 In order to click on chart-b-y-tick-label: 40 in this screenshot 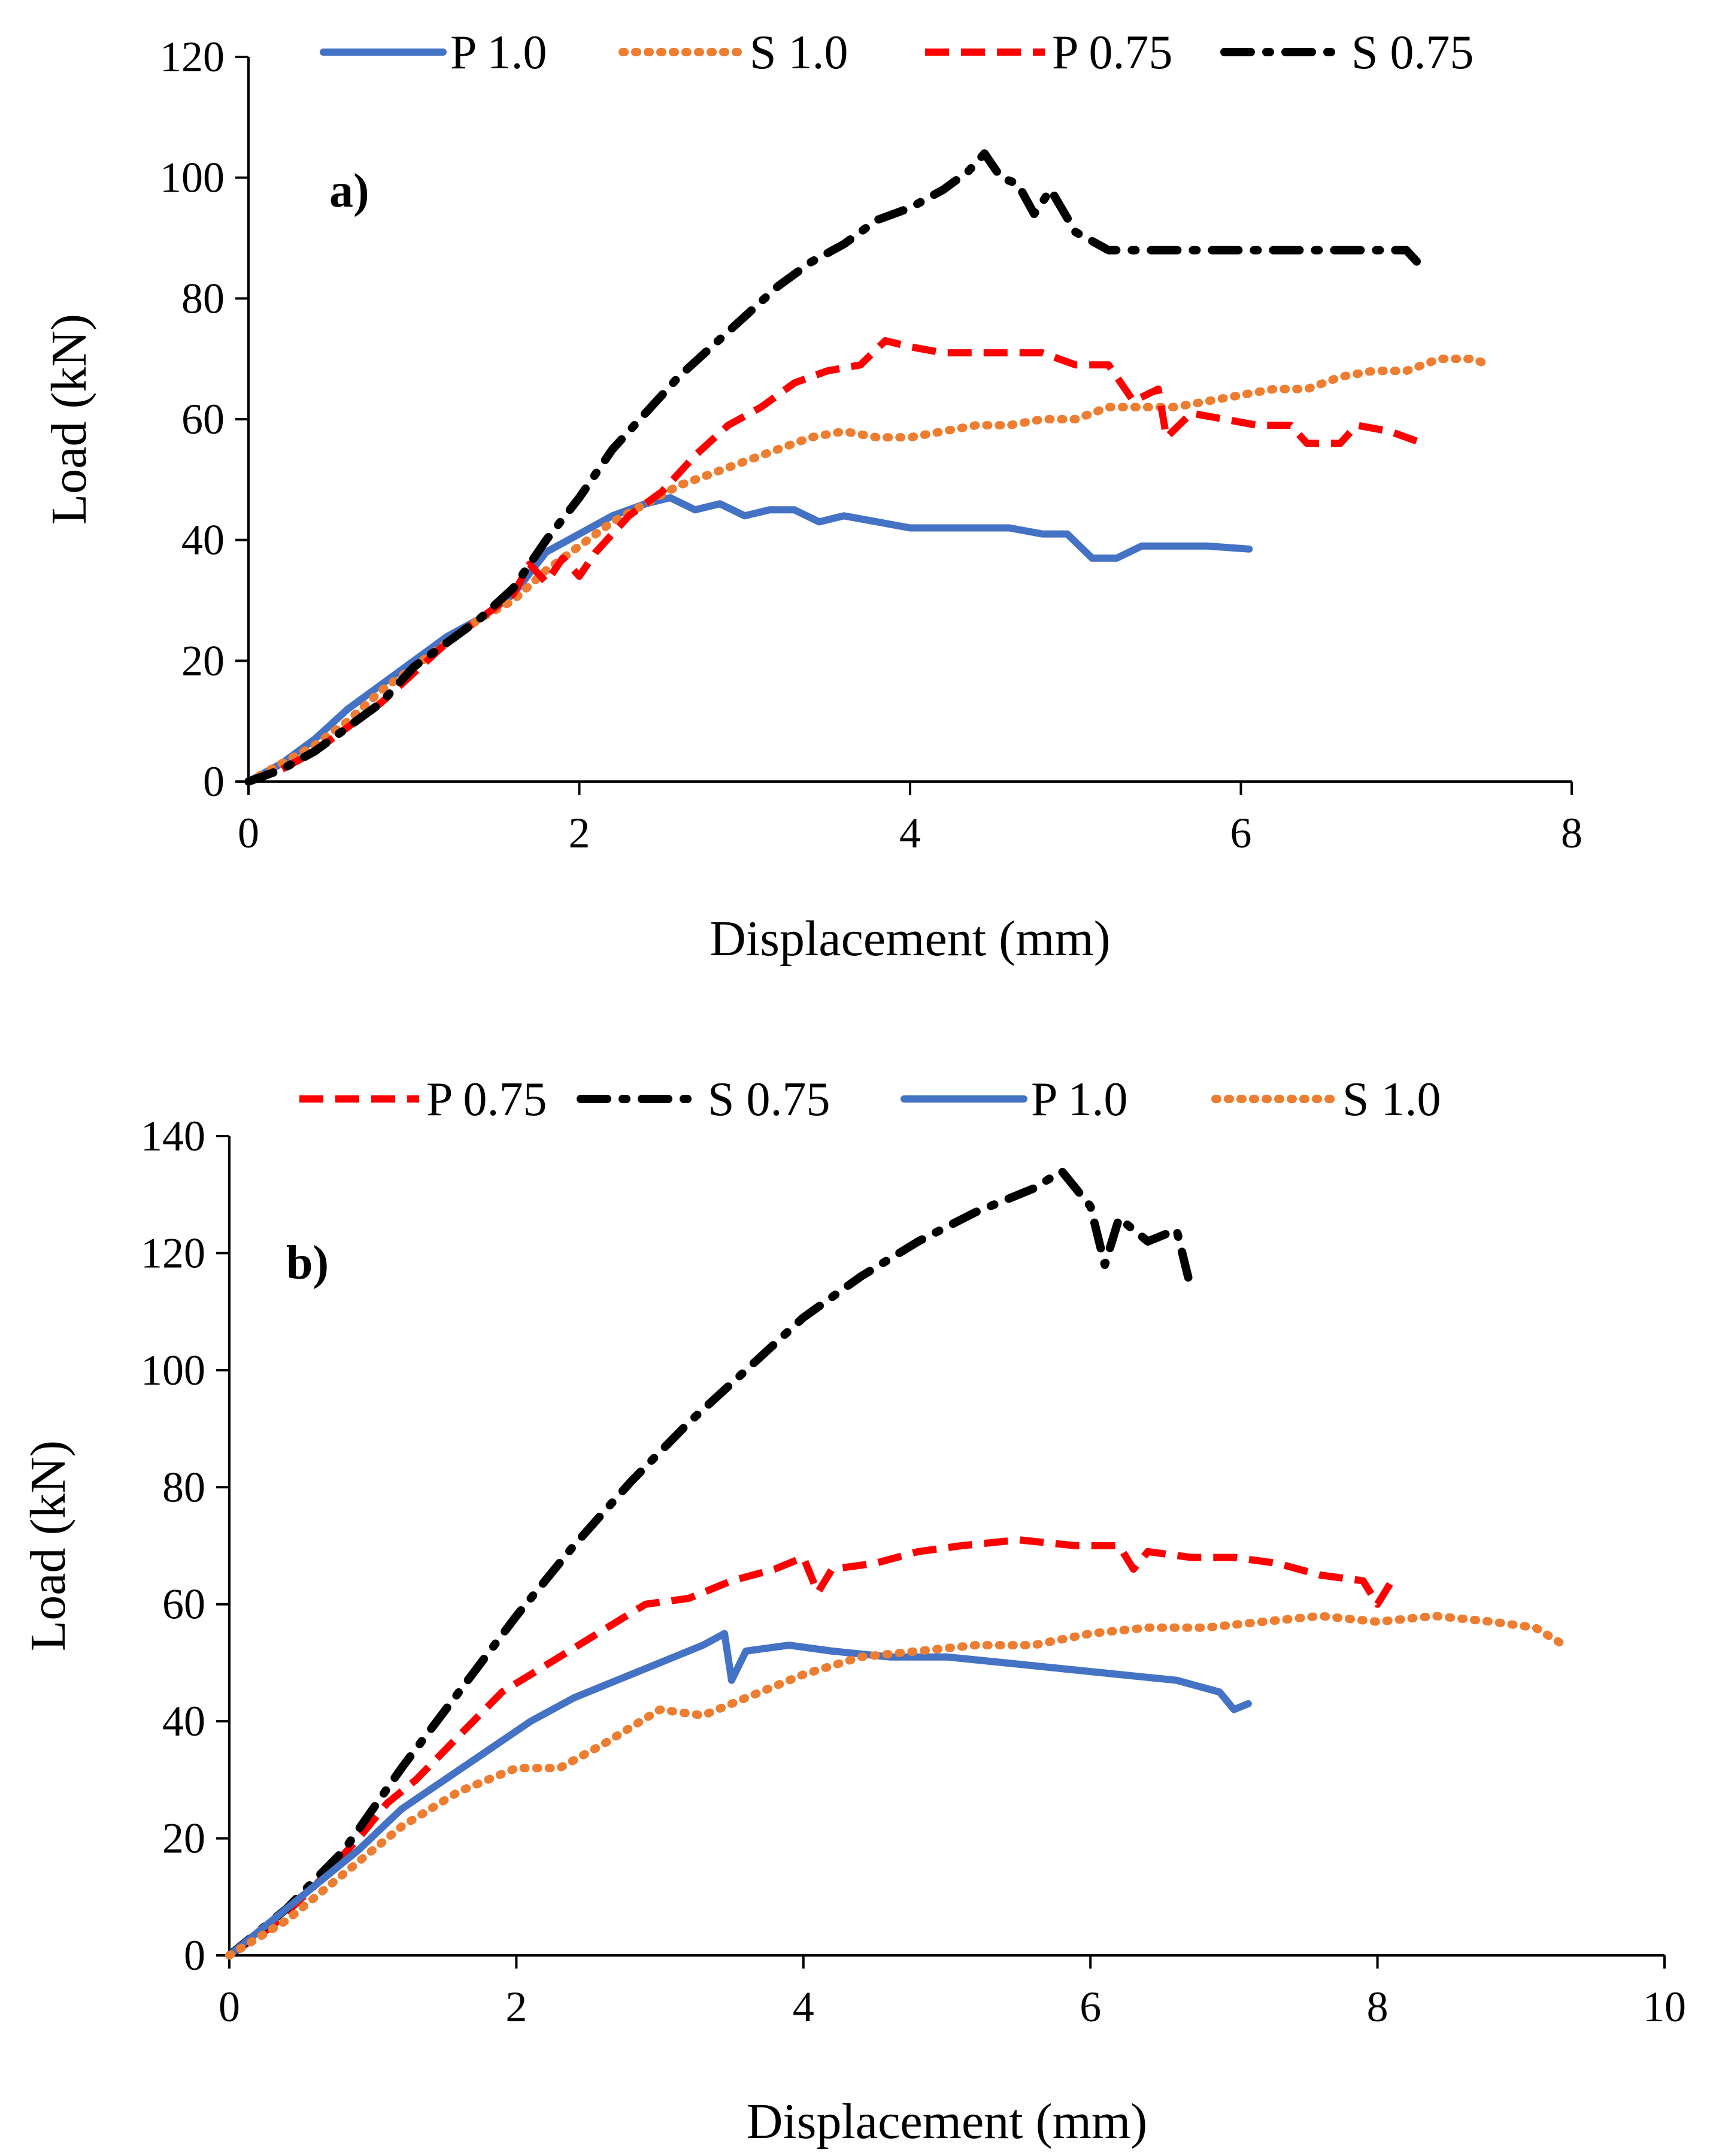, I will do `click(183, 1721)`.